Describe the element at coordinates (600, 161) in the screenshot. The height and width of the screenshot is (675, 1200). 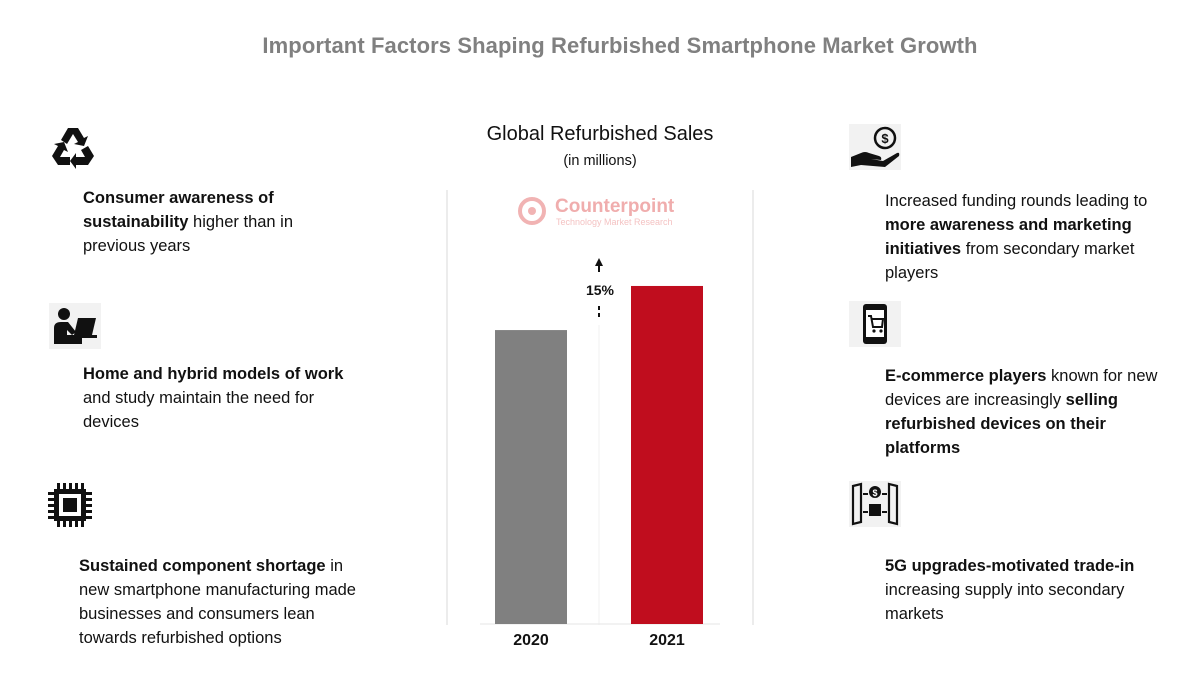
I see `chart-subtitle: (in millions)` at that location.